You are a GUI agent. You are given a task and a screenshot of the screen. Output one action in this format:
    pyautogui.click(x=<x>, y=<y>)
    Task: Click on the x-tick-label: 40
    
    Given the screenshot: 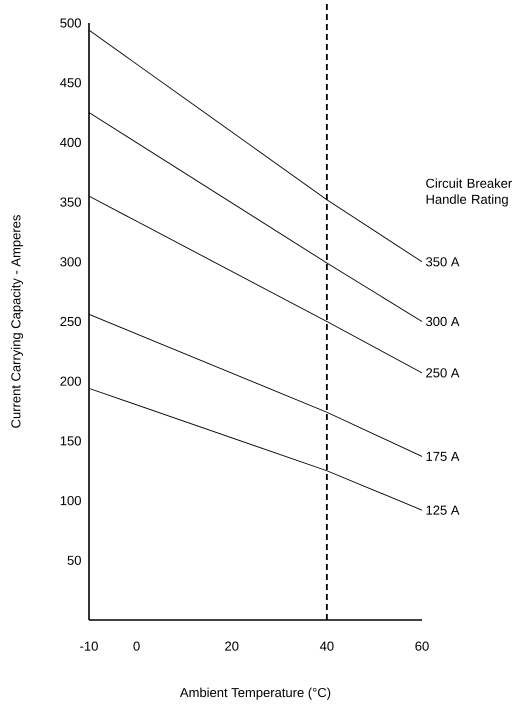 What is the action you would take?
    pyautogui.click(x=327, y=646)
    